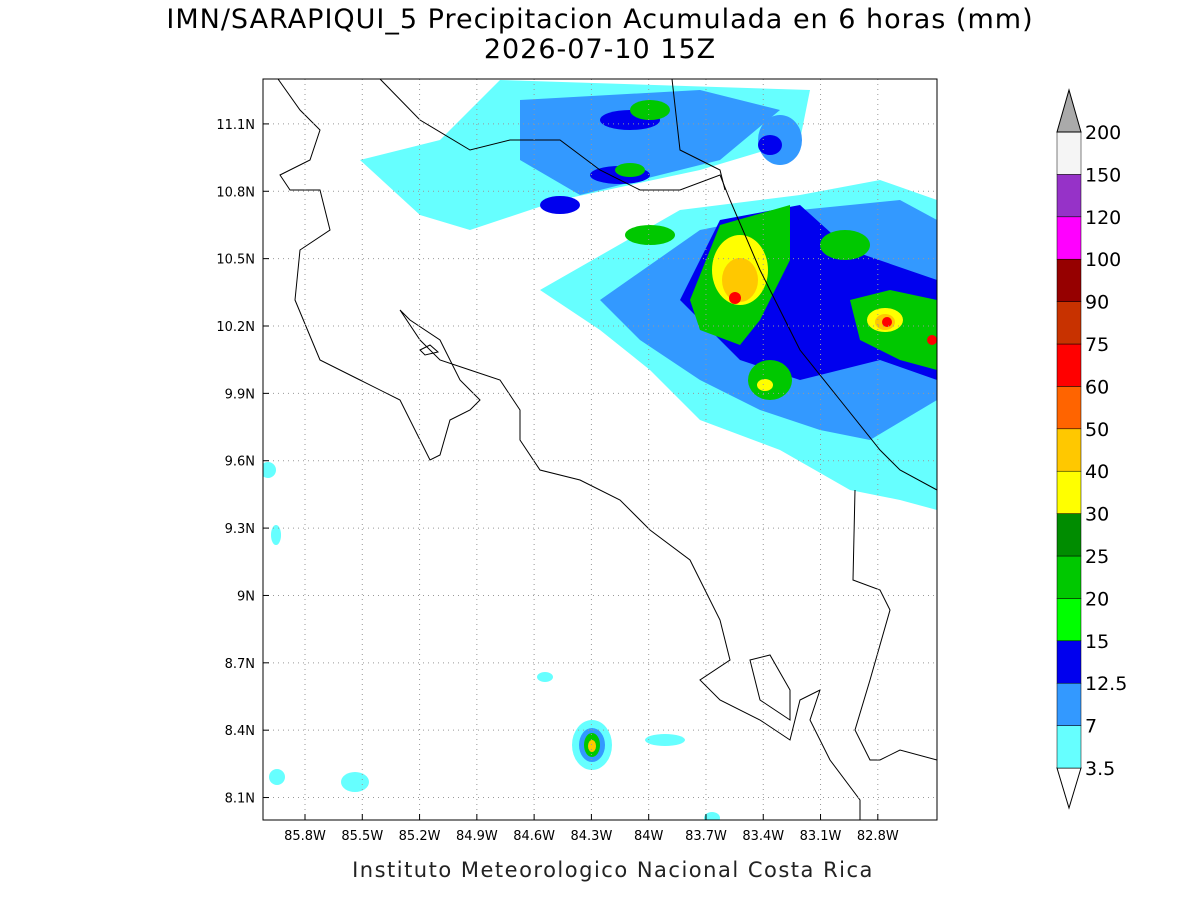  I want to click on colorbar-label: 60, so click(1097, 387).